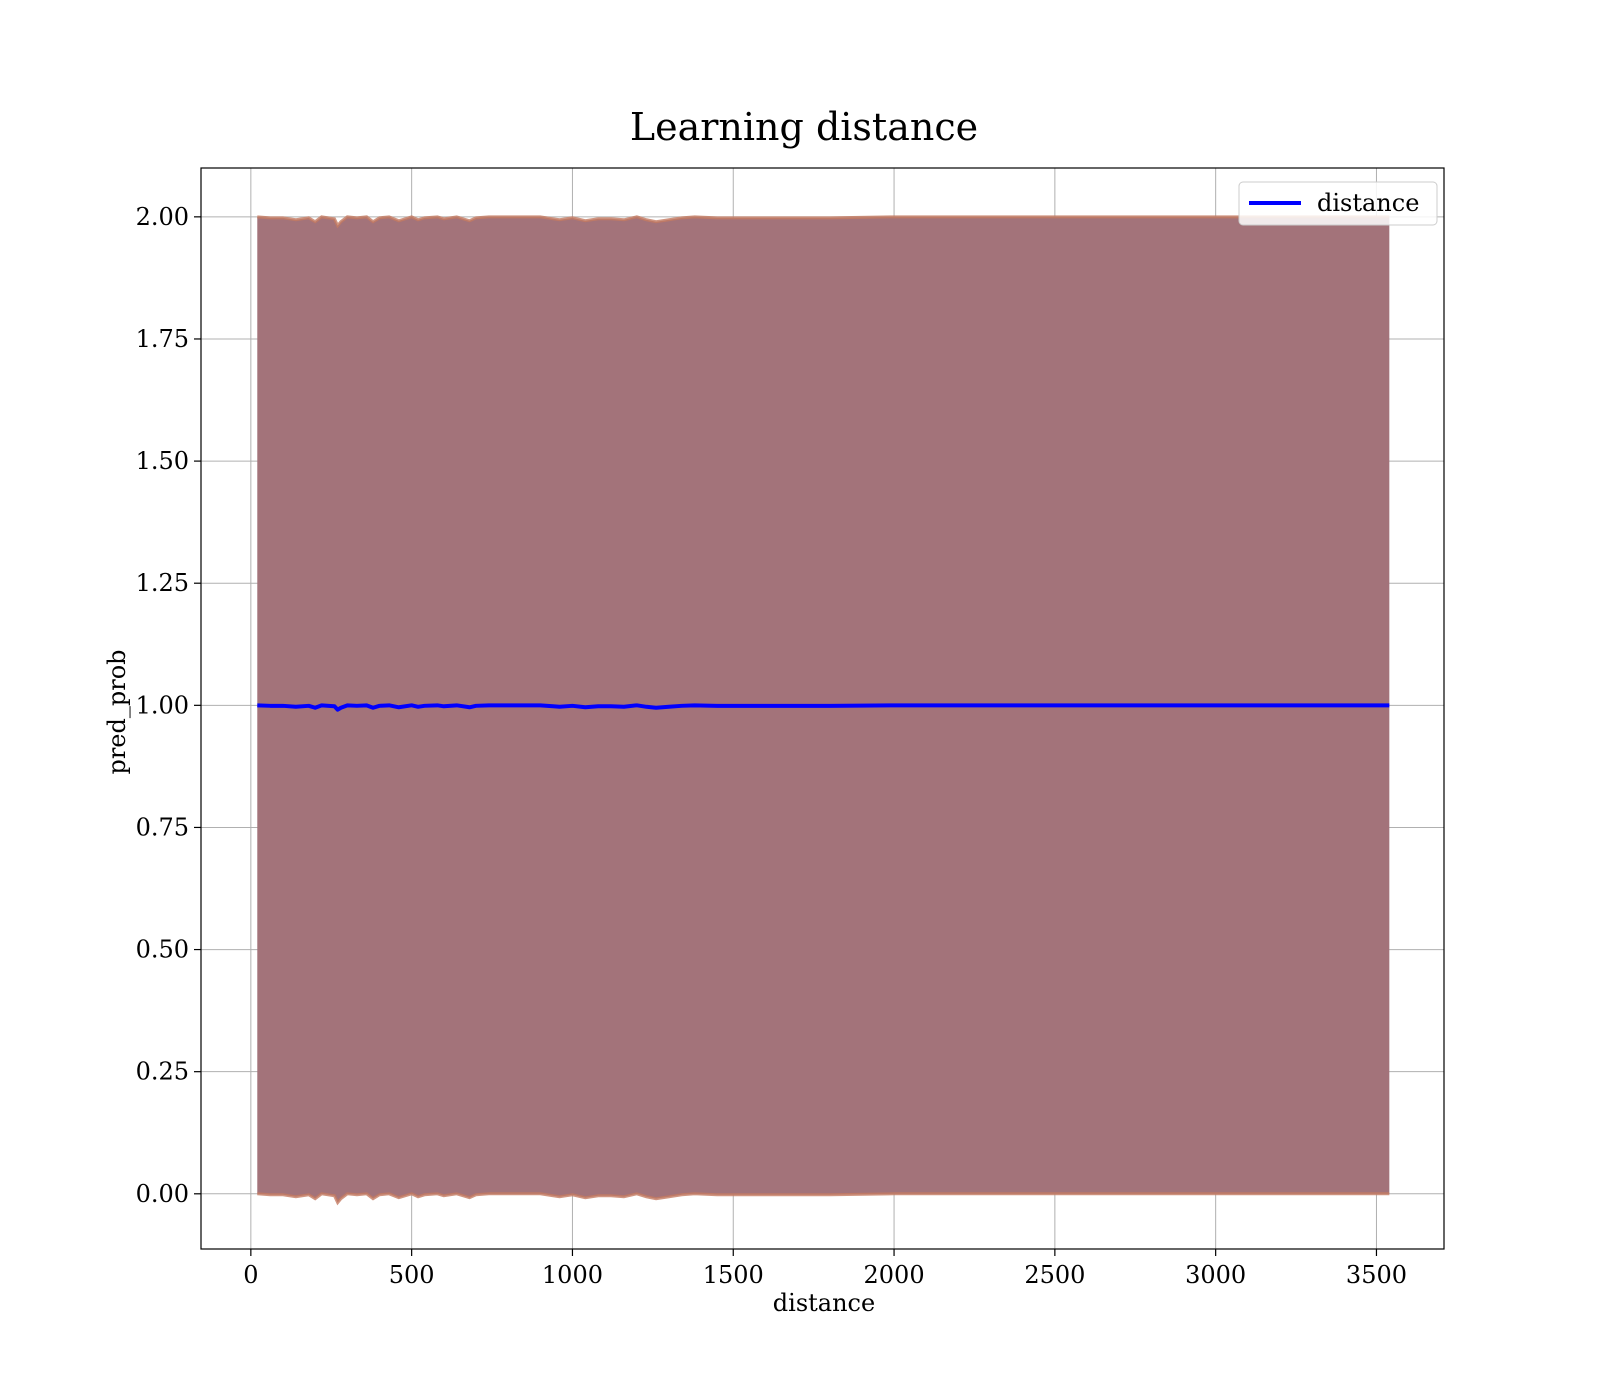 The image size is (1600, 1400). I want to click on legend: distance, so click(1338, 203).